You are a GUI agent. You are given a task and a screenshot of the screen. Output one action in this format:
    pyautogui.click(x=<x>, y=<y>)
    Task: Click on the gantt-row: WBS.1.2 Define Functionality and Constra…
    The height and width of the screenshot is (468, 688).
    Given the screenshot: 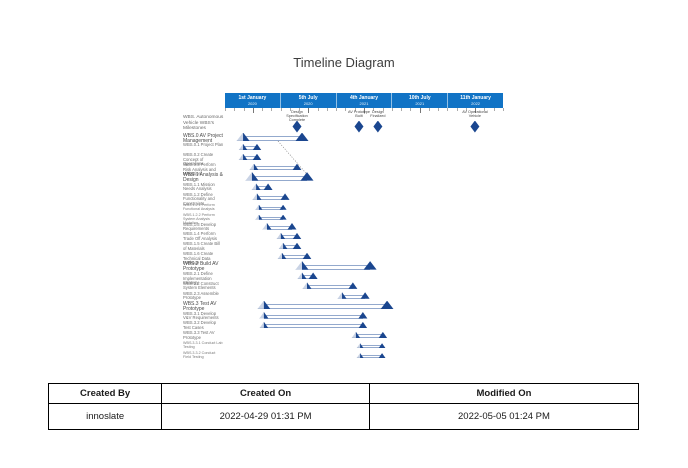 What is the action you would take?
    pyautogui.click(x=344, y=199)
    